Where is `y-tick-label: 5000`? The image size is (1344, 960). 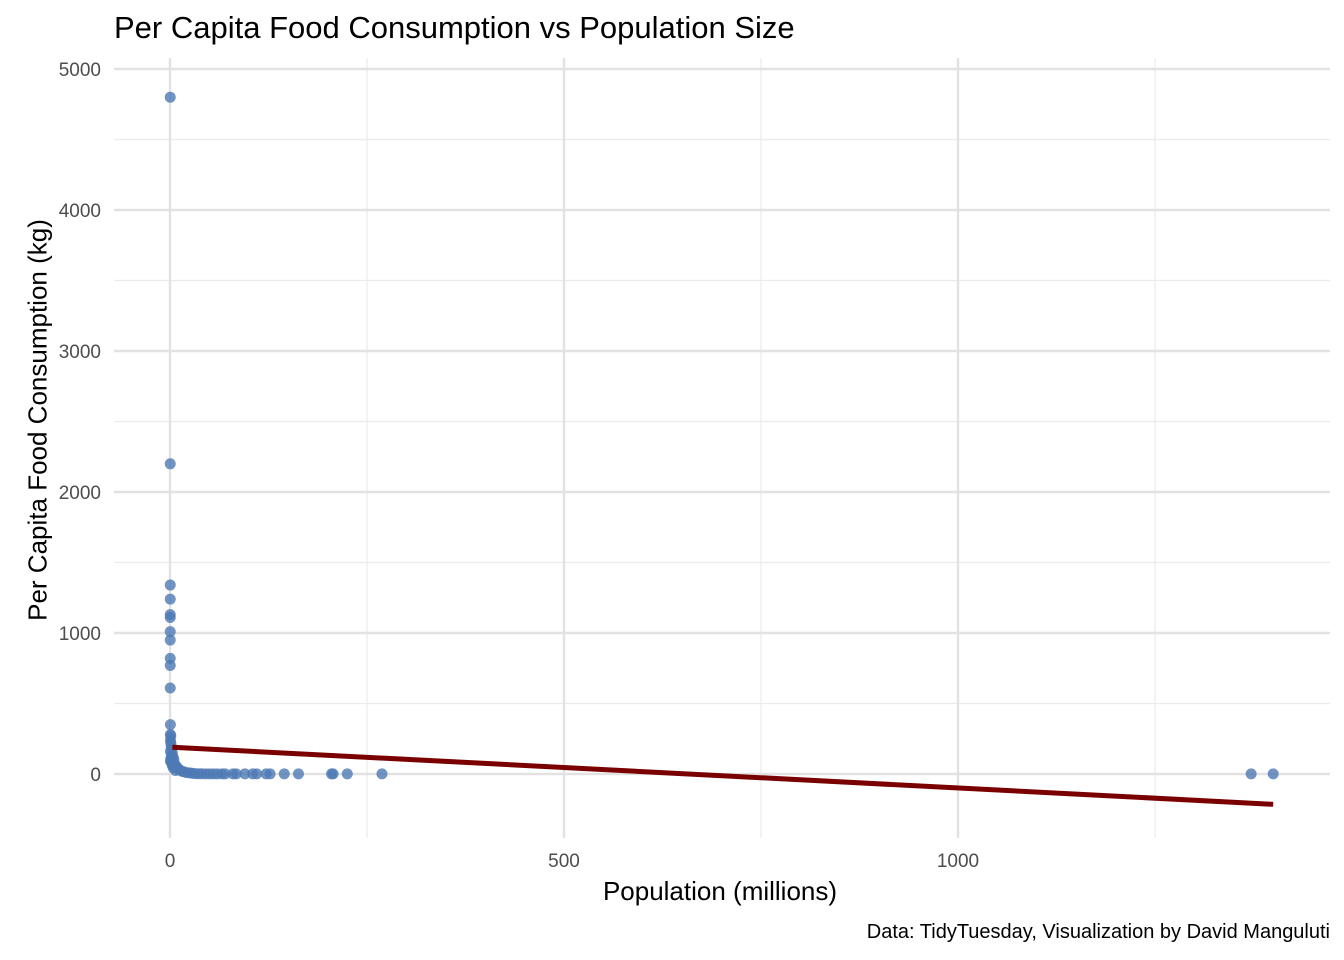
y-tick-label: 5000 is located at coordinates (80, 70).